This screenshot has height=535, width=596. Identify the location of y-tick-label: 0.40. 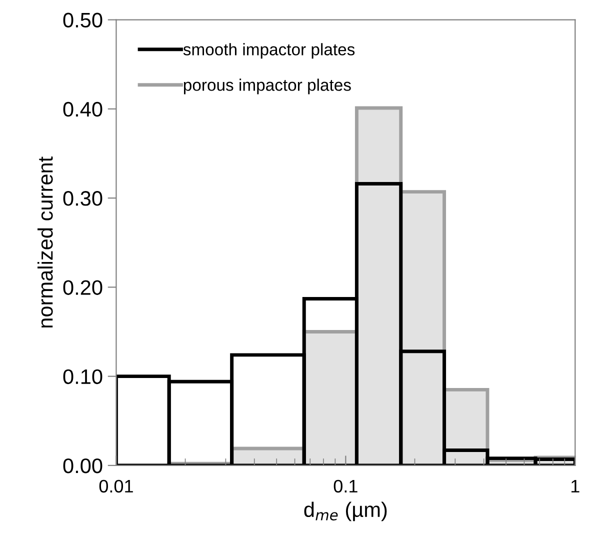
(82, 109).